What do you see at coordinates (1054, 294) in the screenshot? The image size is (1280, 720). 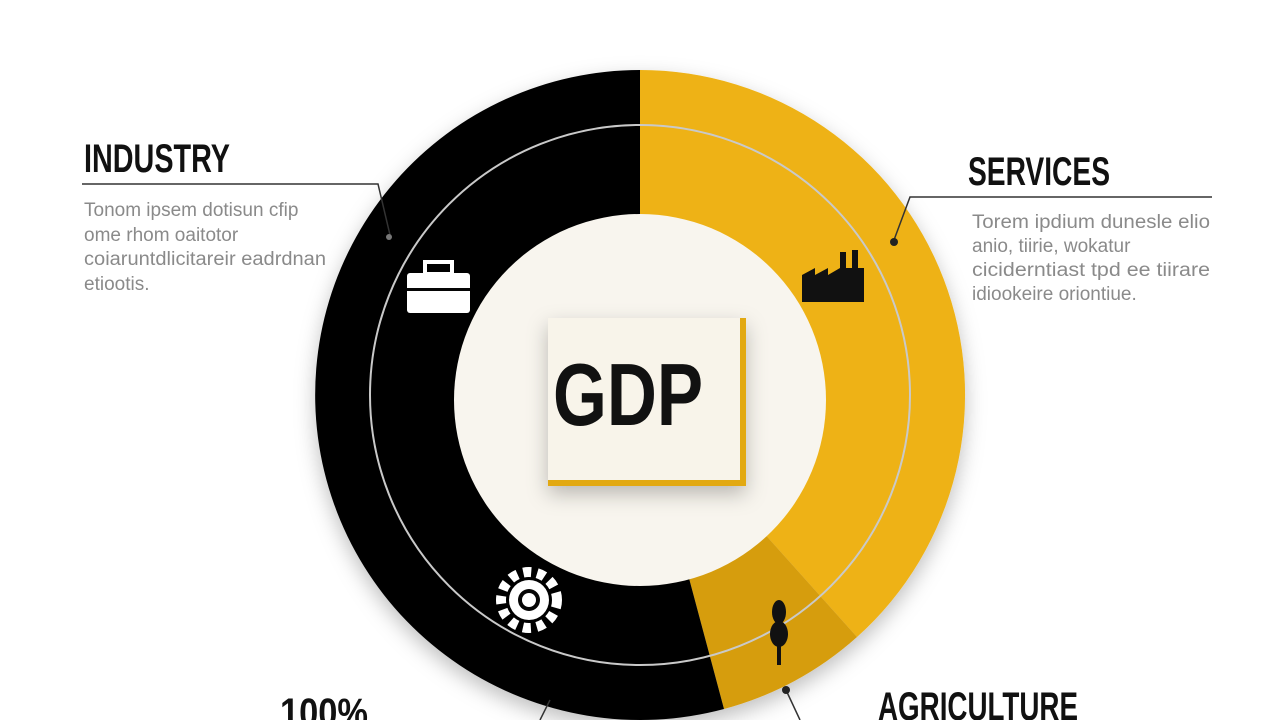 I see `section-text: idiookeire oriontiue.` at bounding box center [1054, 294].